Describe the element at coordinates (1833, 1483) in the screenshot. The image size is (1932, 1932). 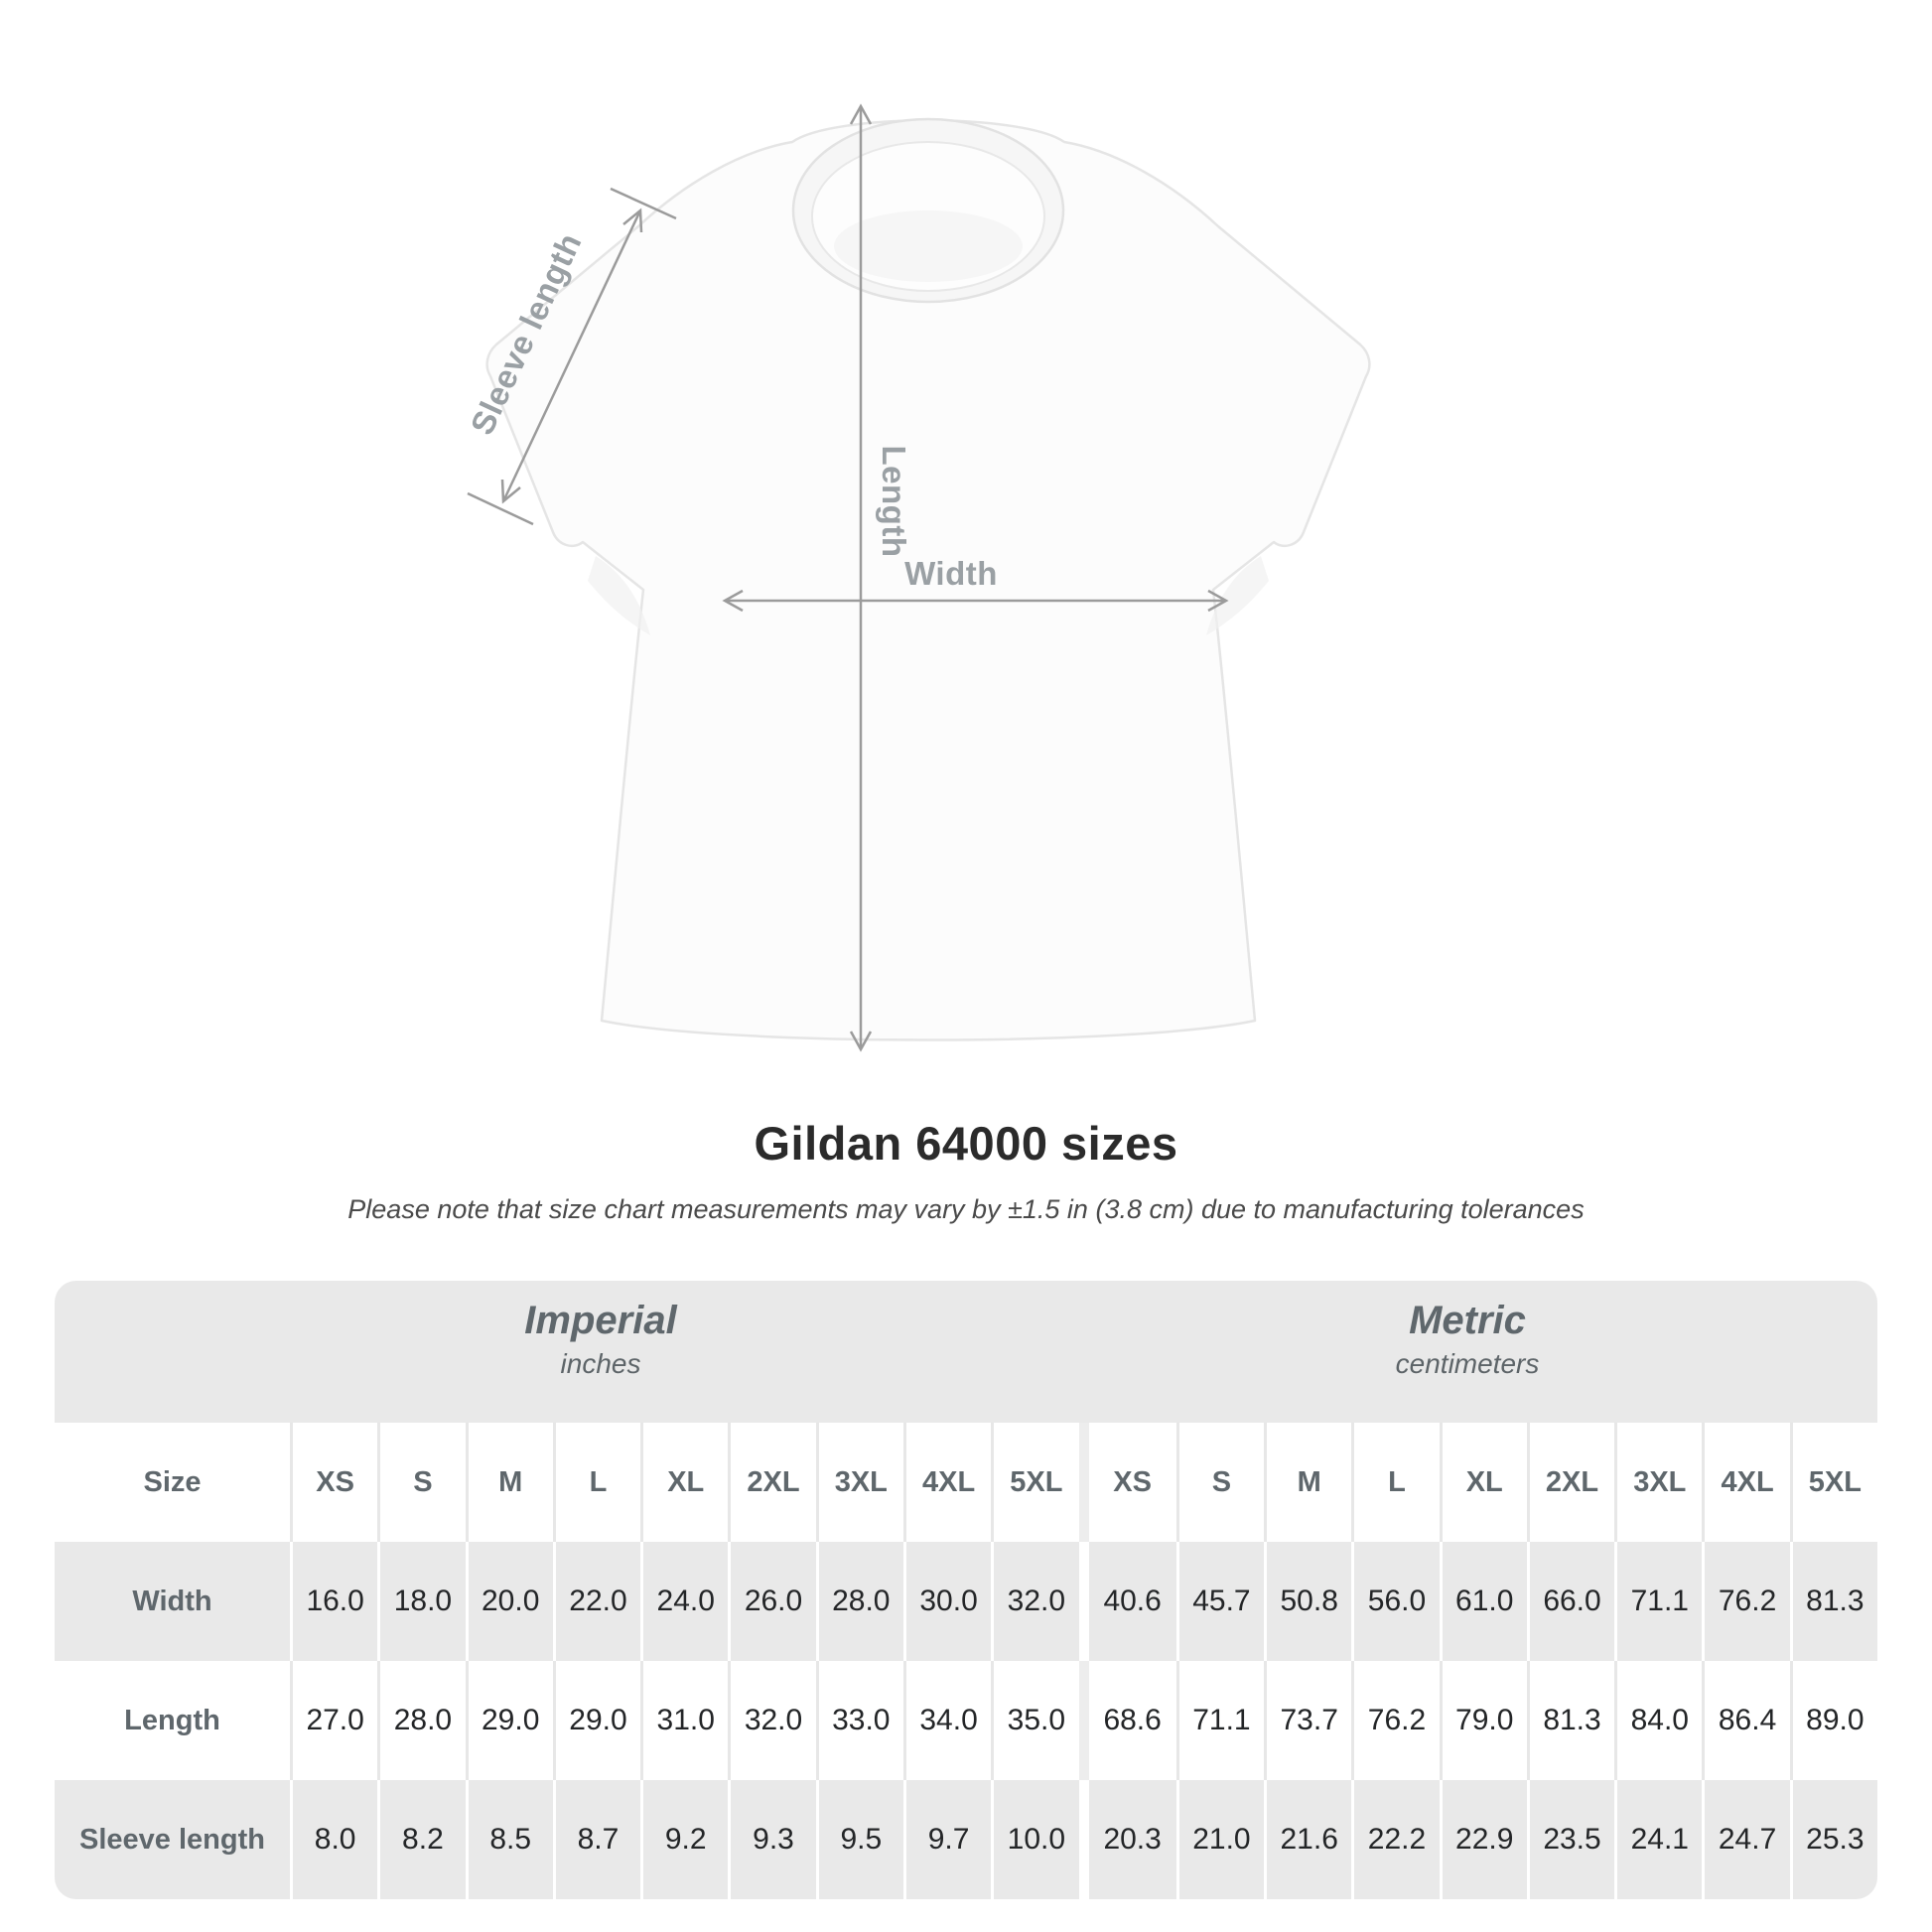
I see `size-header-metric-5xl: 5XL` at that location.